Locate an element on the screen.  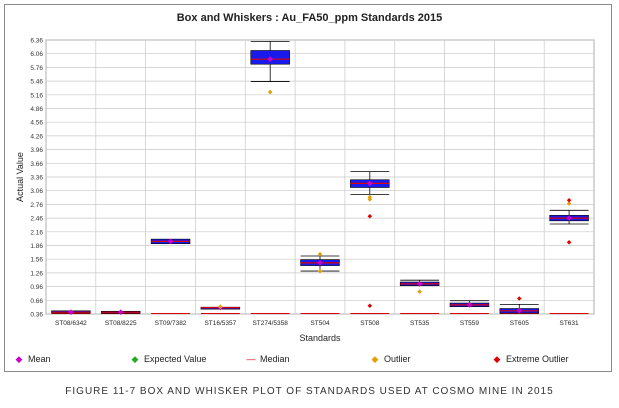
y-tick-label: 1.26 is located at coordinates (36, 273).